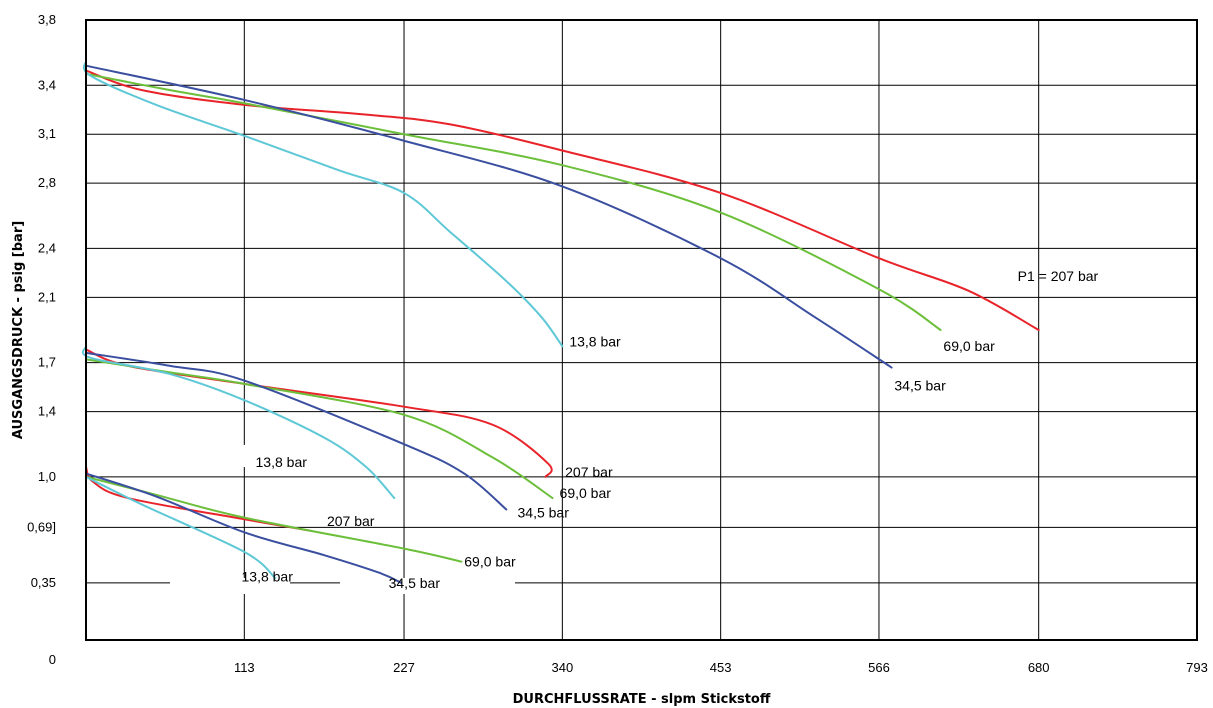  What do you see at coordinates (18, 330) in the screenshot?
I see `y-axis-title: AUSGANGSDRUCK - psig [bar]` at bounding box center [18, 330].